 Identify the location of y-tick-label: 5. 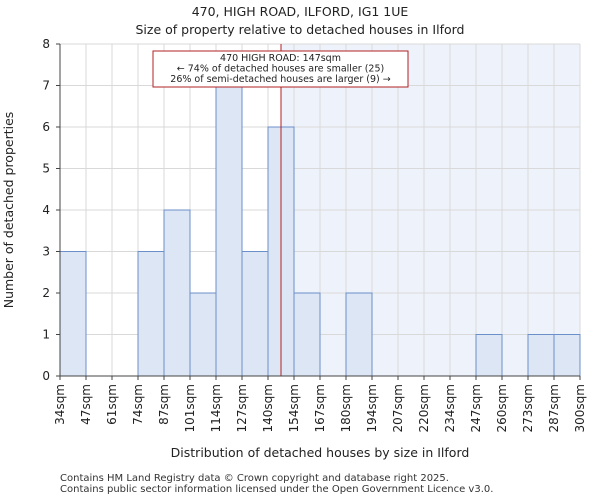
(46, 169).